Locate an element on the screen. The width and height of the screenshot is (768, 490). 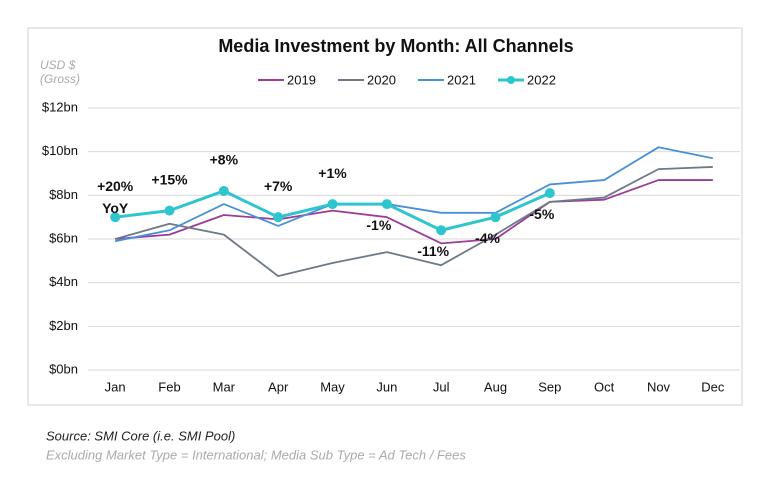
y-tick-label: $8bn is located at coordinates (63, 194).